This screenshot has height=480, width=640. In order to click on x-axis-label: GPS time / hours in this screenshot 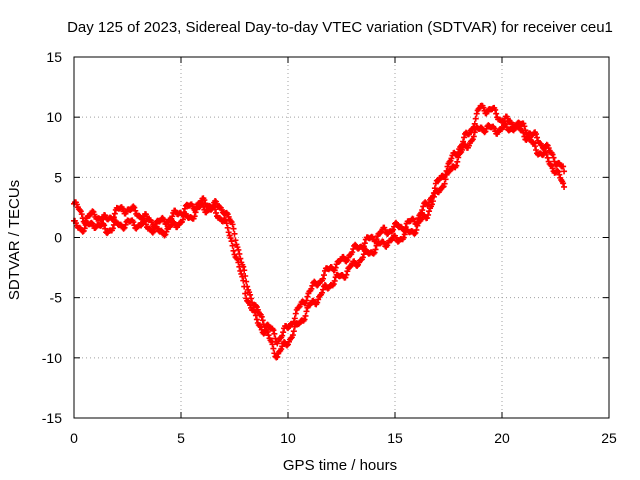, I will do `click(340, 465)`.